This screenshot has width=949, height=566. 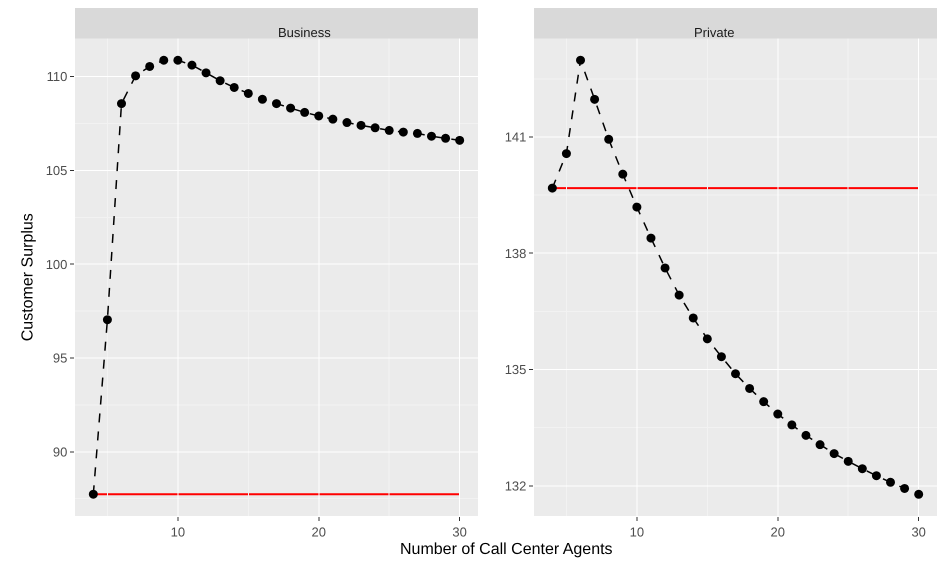 What do you see at coordinates (515, 136) in the screenshot?
I see `y-tick-label: 141` at bounding box center [515, 136].